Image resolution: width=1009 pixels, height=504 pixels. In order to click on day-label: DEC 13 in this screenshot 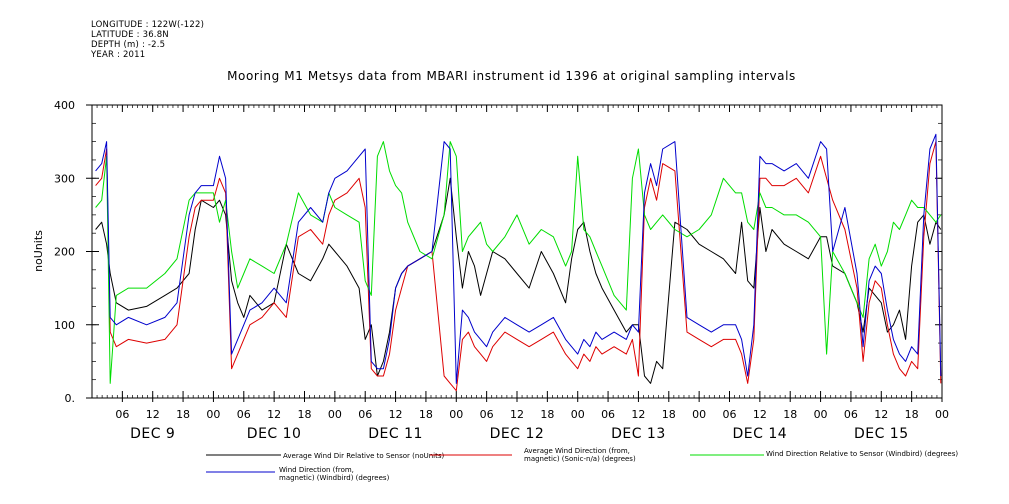, I will do `click(638, 434)`.